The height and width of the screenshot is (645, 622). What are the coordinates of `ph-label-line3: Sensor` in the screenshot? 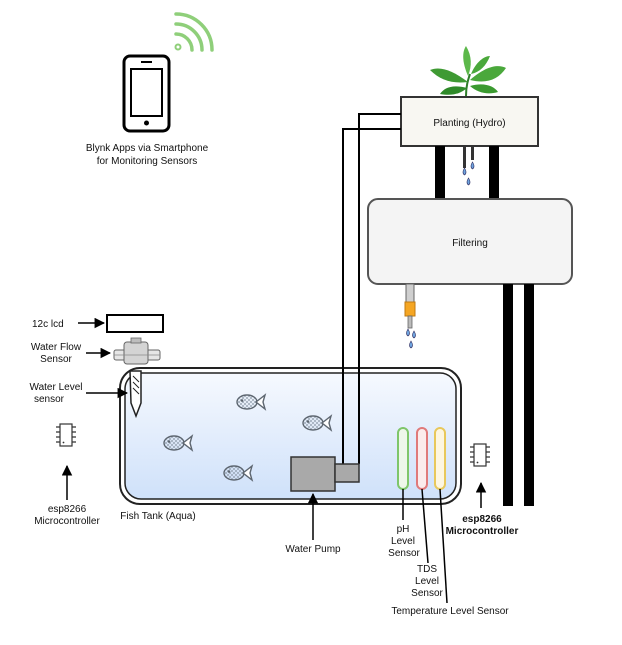 It's located at (404, 553).